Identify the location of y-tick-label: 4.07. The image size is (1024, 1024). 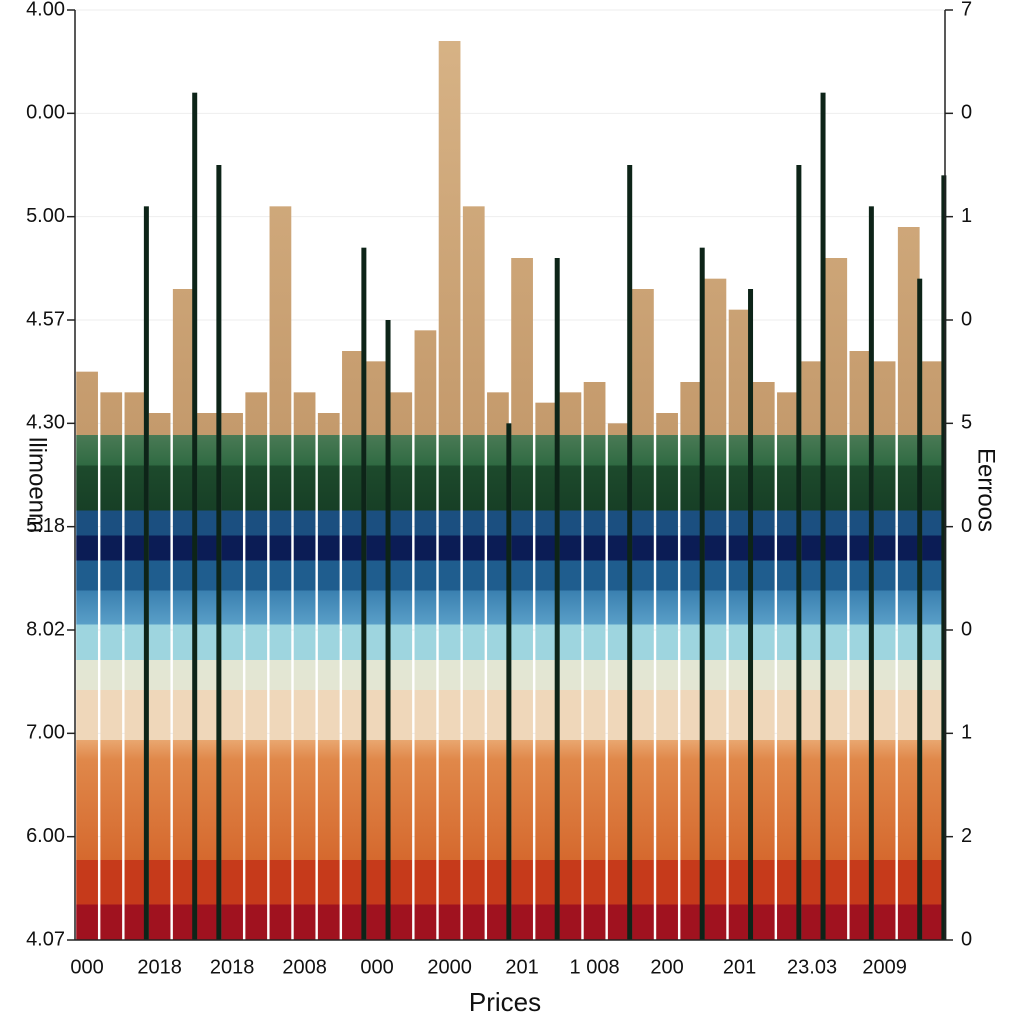
(45, 939).